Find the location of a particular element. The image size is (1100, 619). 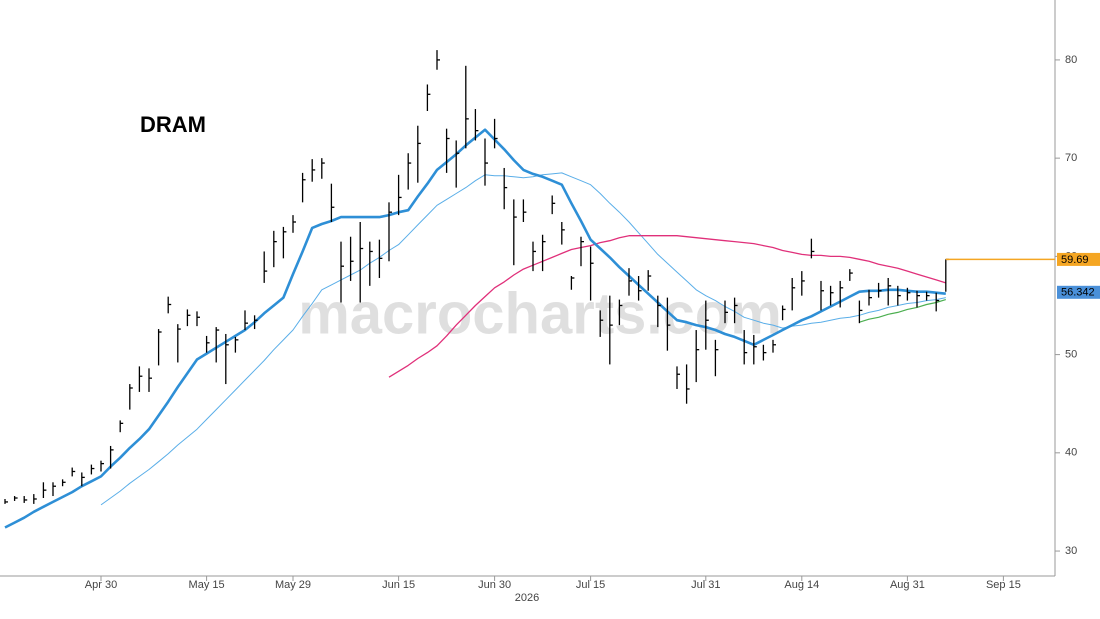

y-tick-label: 70 is located at coordinates (1071, 158).